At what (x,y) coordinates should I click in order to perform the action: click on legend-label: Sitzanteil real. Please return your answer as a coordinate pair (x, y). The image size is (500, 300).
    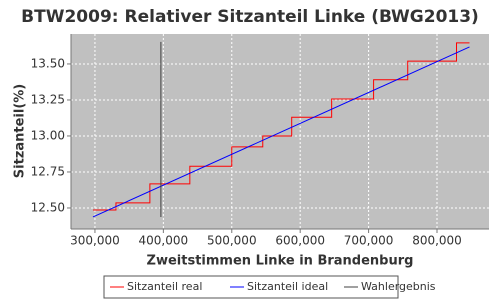
    Looking at the image, I should click on (164, 286).